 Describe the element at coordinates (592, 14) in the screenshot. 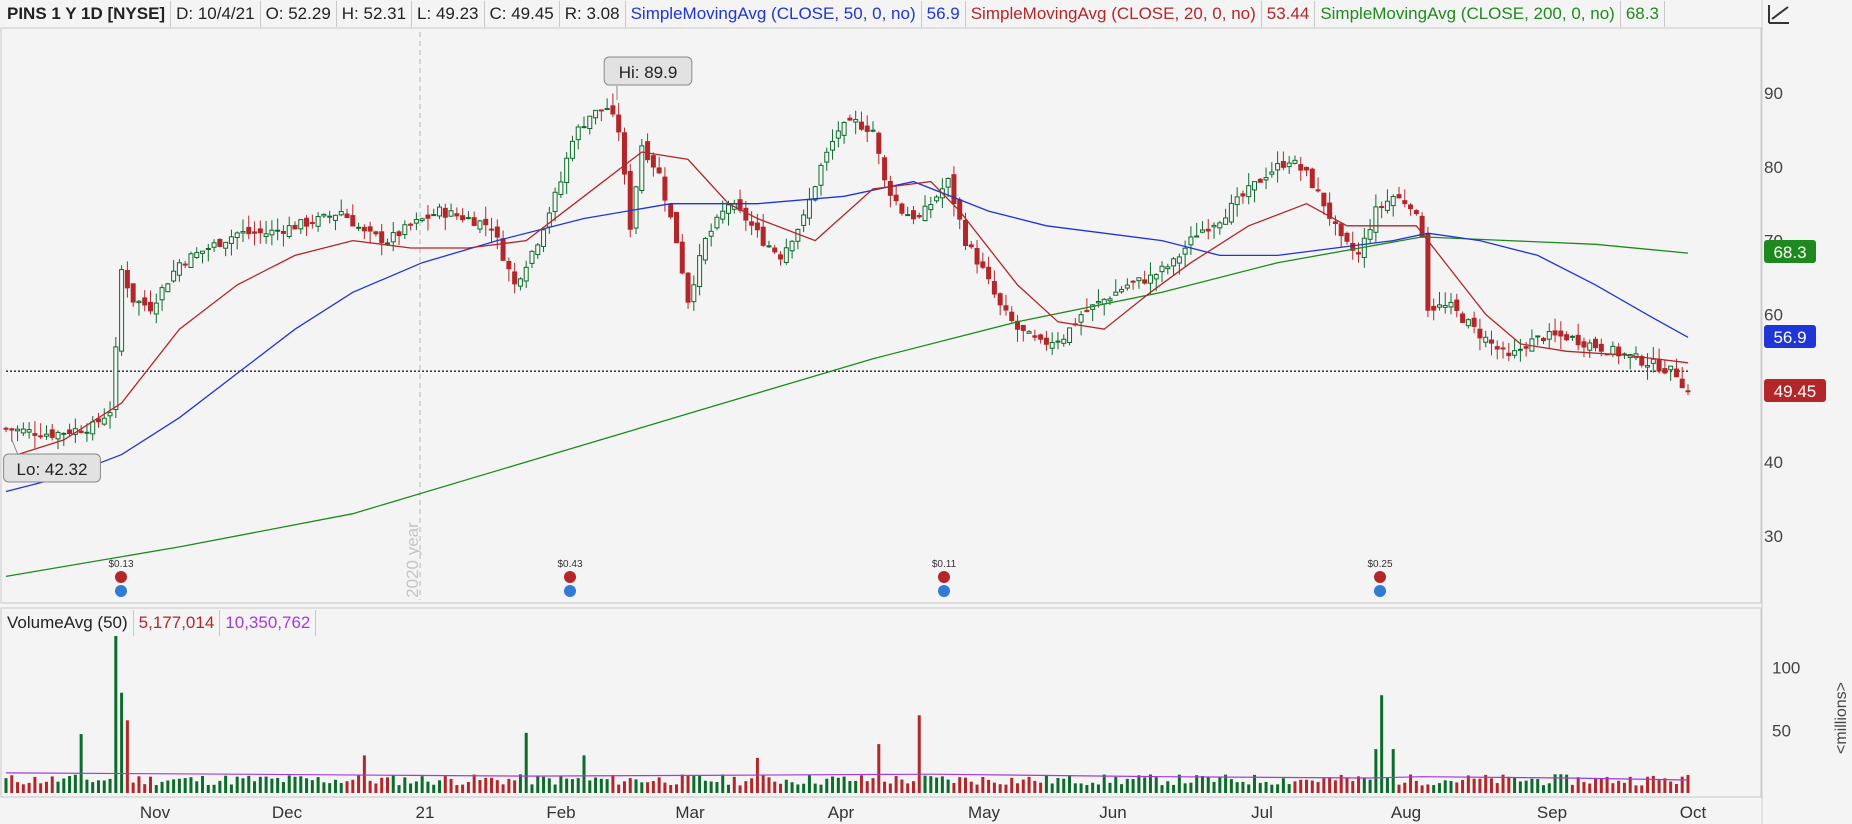

I see `range-label: R: 3.08` at that location.